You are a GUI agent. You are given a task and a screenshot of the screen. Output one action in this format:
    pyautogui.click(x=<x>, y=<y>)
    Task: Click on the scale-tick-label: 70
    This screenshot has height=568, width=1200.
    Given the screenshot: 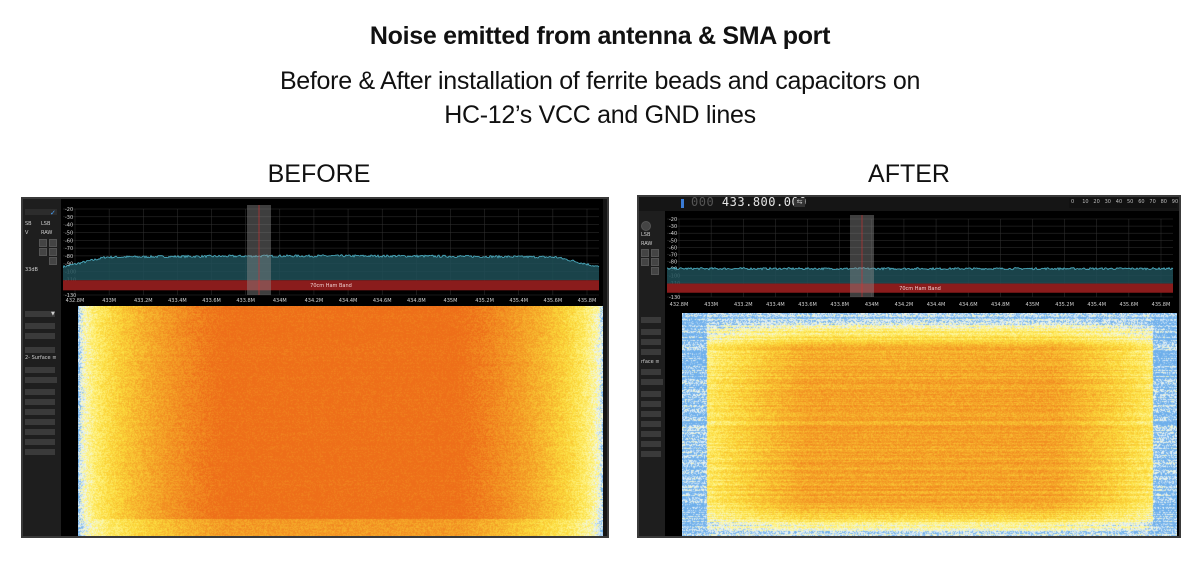 What is the action you would take?
    pyautogui.click(x=1152, y=202)
    